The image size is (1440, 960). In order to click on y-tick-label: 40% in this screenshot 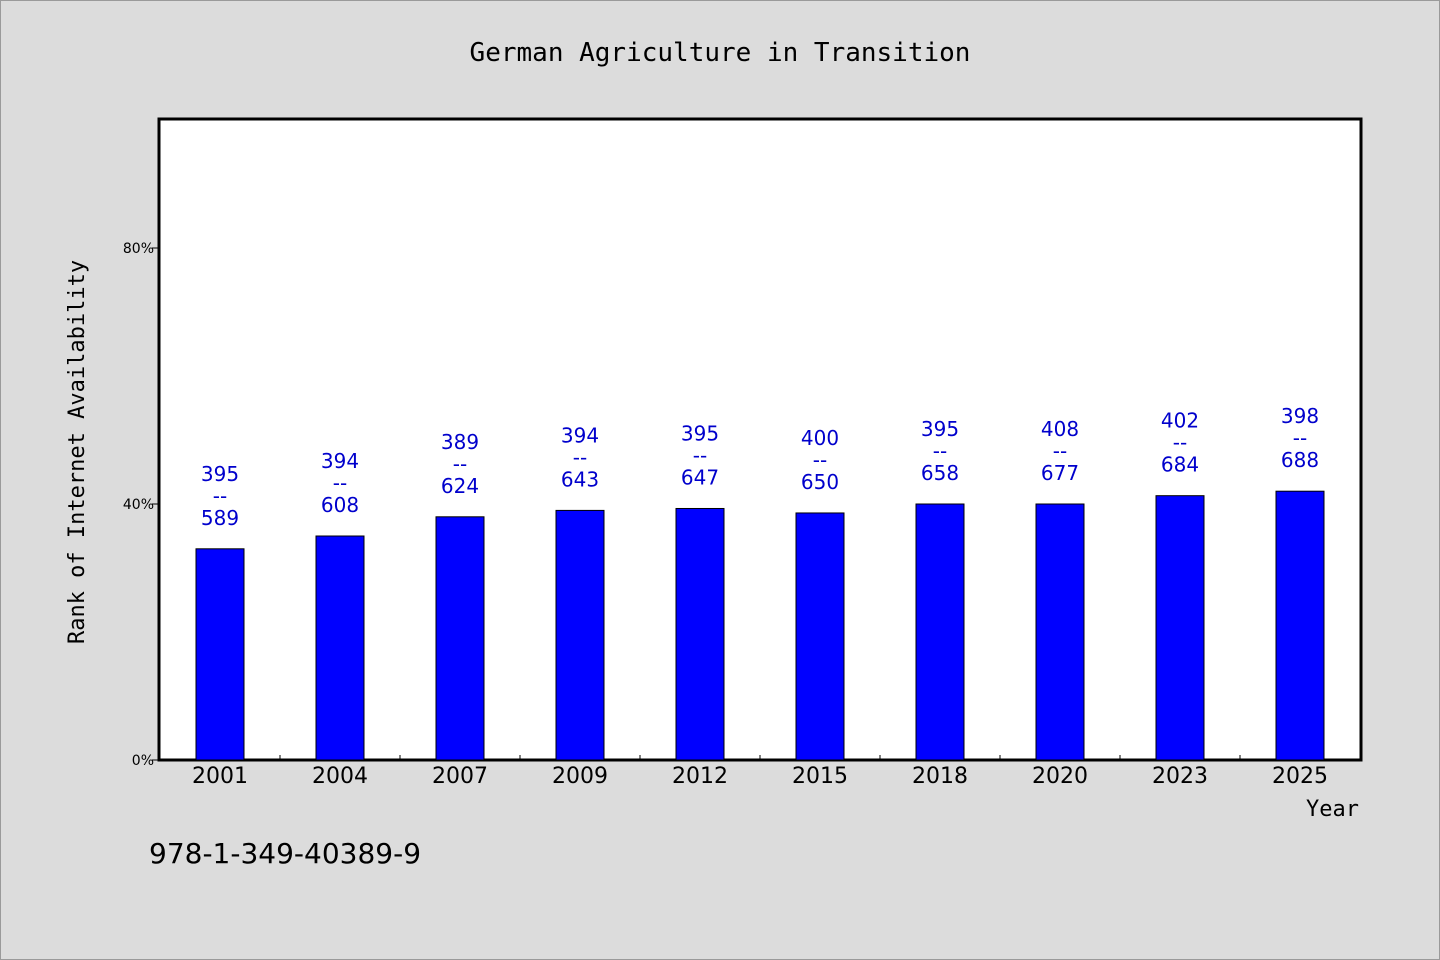, I will do `click(138, 505)`.